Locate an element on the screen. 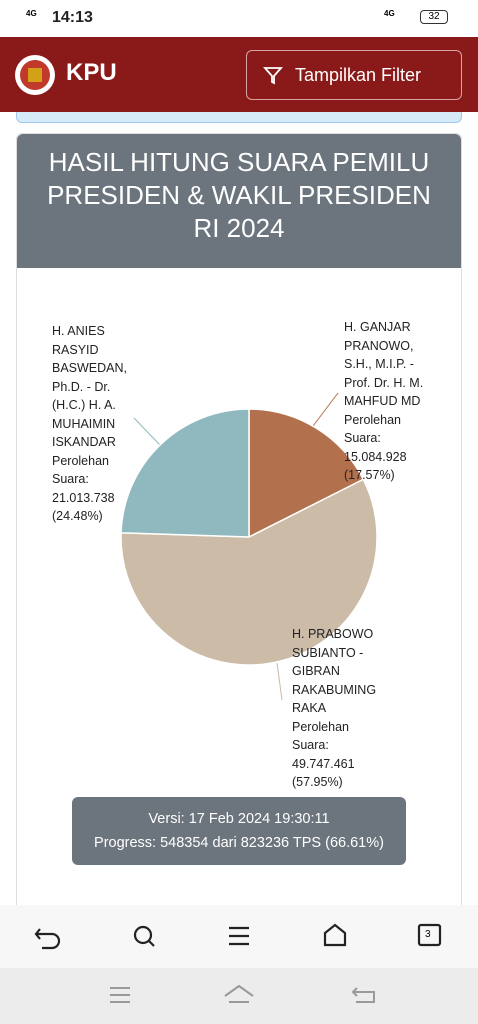 This screenshot has width=478, height=1024. version: Versi: 17 Feb 2024 19:30:11 is located at coordinates (239, 819).